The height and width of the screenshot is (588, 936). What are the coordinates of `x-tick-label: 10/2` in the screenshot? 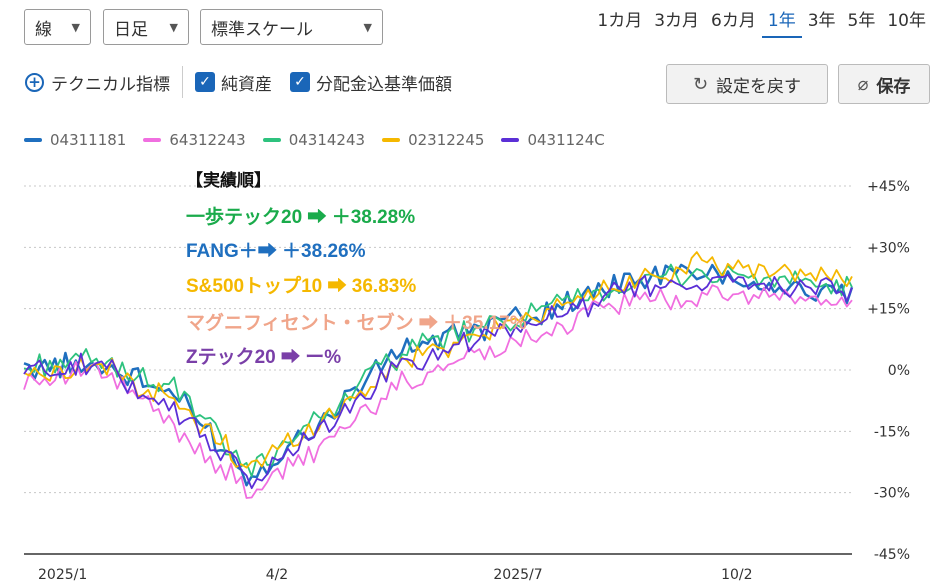 It's located at (736, 575).